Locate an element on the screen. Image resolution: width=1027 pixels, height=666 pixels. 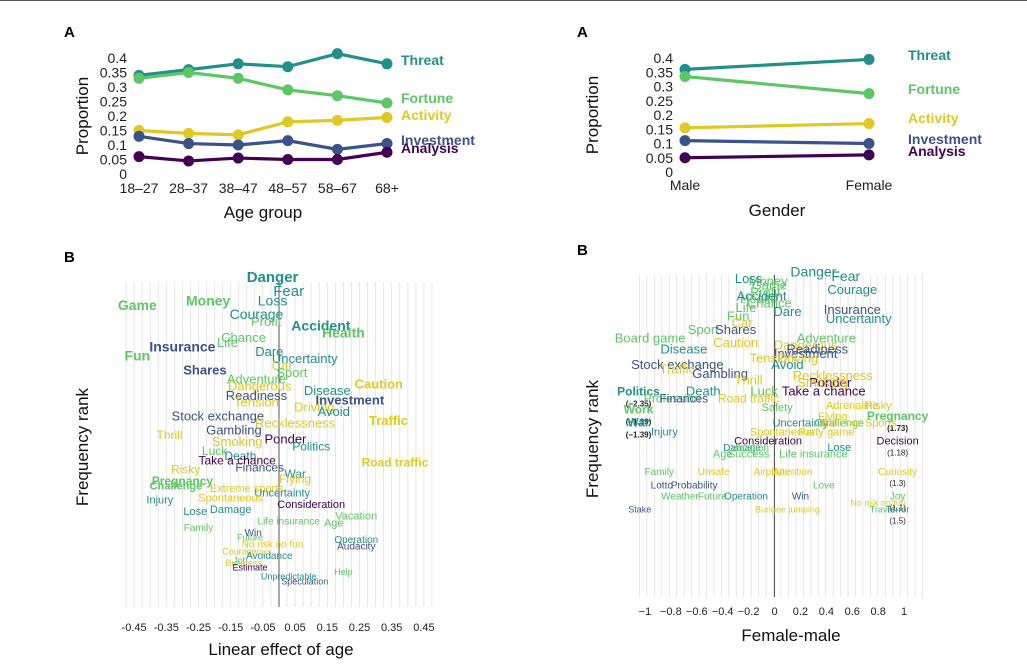
word-label: Investment is located at coordinates (806, 353).